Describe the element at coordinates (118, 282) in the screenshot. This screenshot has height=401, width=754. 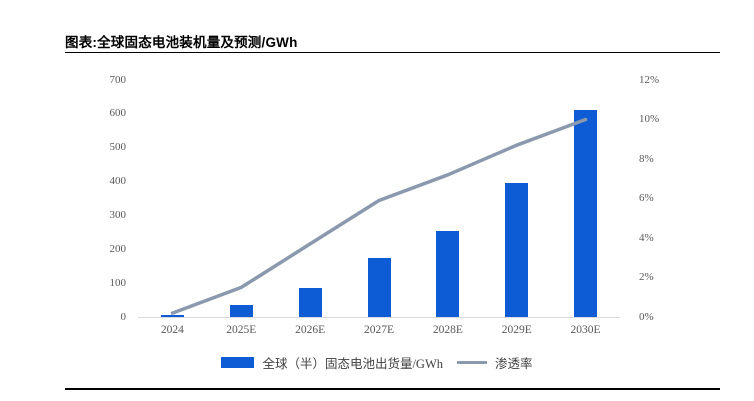
I see `y-axis-left-tick-100: 100` at that location.